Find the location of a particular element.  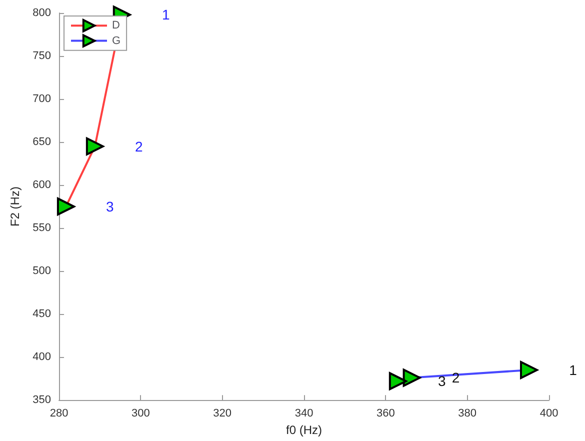

legend-label: D is located at coordinates (116, 26).